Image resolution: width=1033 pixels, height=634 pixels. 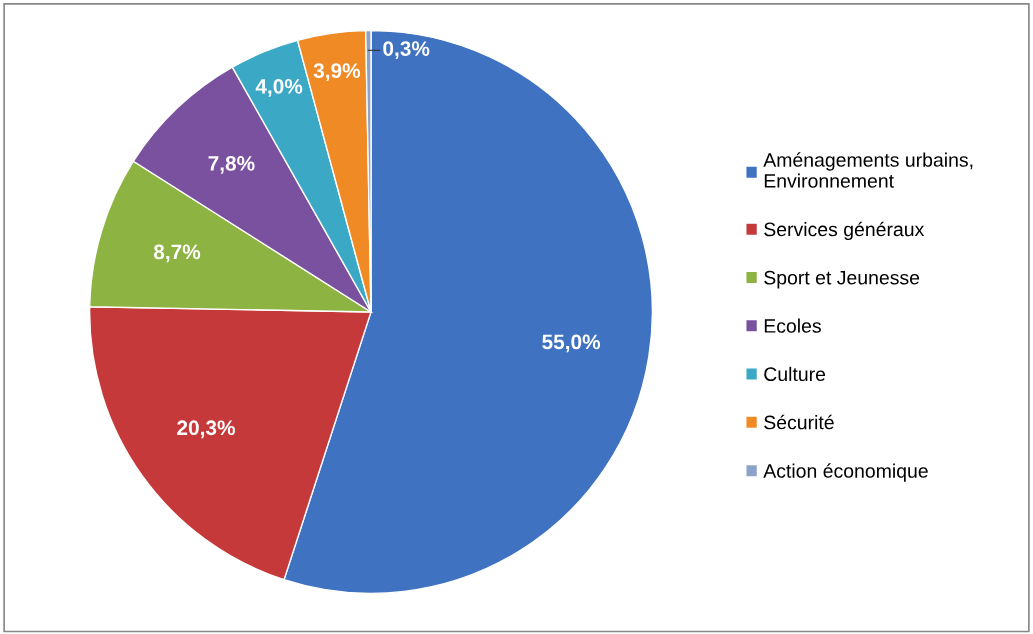 I want to click on data-label: 0,3%, so click(x=406, y=50).